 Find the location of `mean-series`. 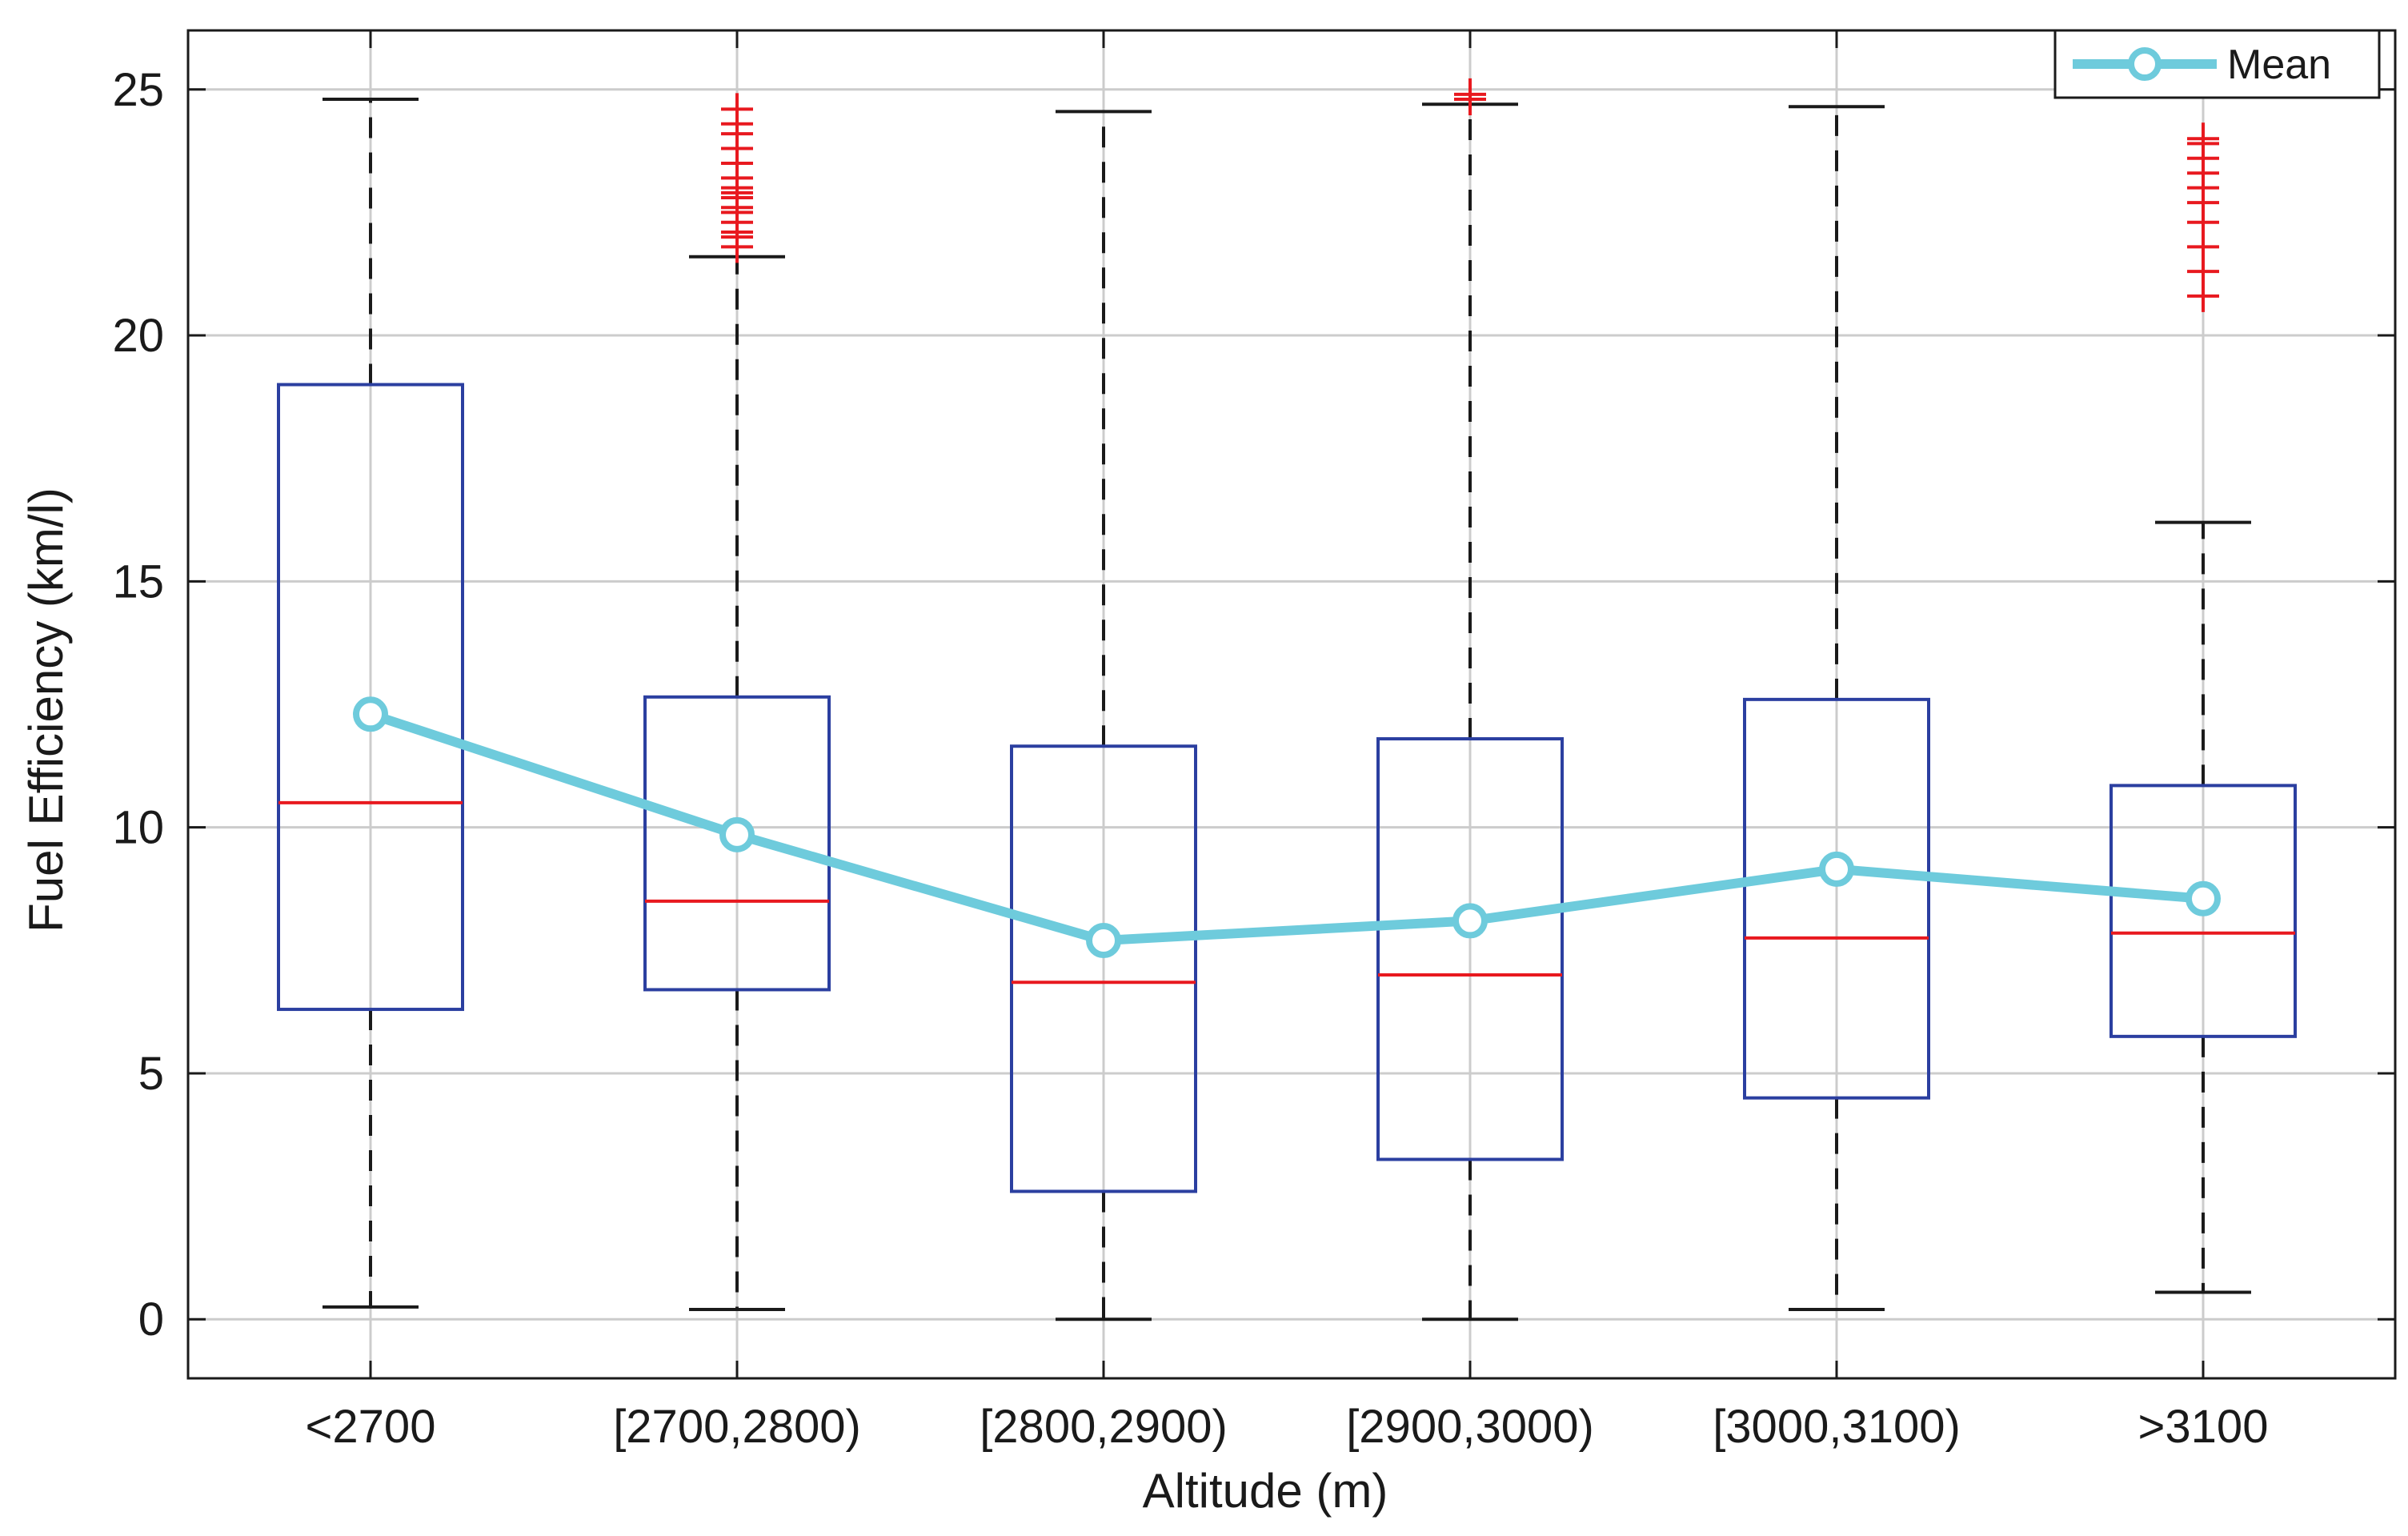

mean-series is located at coordinates (1287, 827).